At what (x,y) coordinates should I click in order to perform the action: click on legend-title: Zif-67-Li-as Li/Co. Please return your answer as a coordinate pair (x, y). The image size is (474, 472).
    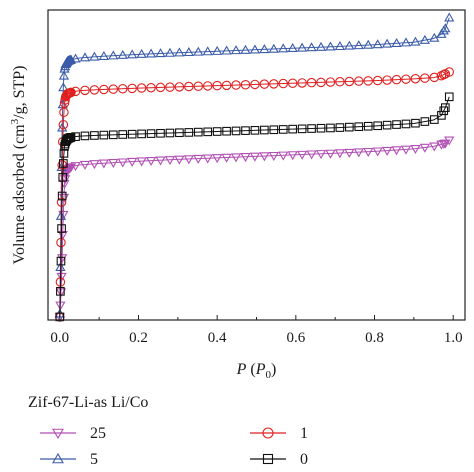
    Looking at the image, I should click on (88, 402).